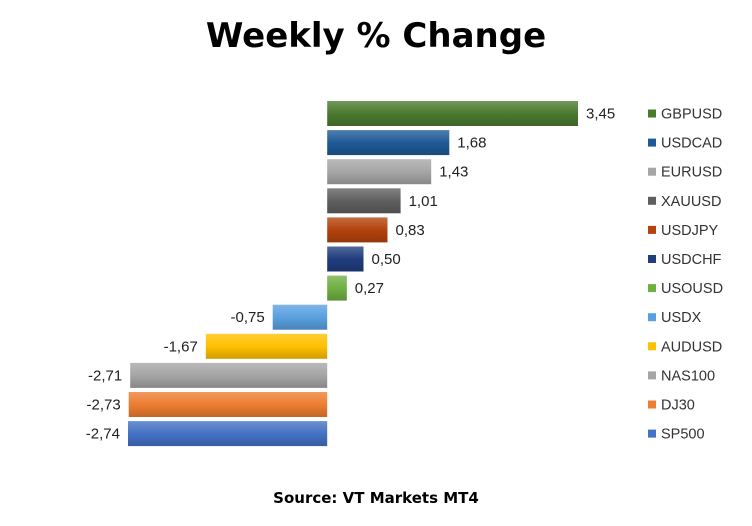 This screenshot has width=752, height=526. Describe the element at coordinates (388, 143) in the screenshot. I see `bar-usdcad` at that location.